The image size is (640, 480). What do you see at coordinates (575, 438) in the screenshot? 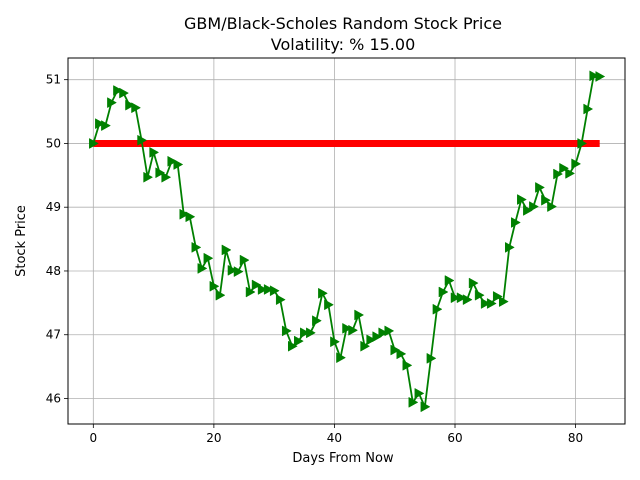
I see `x-tick-label: 80` at bounding box center [575, 438].